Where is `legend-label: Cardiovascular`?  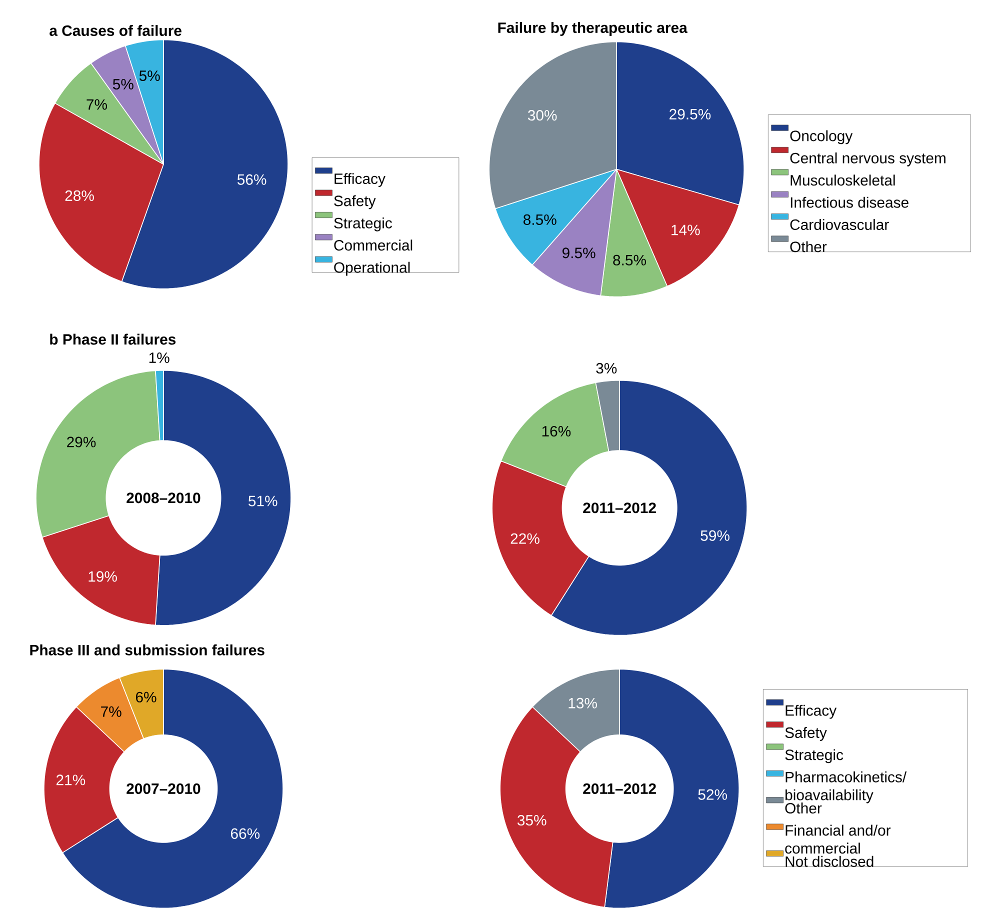 legend-label: Cardiovascular is located at coordinates (839, 224).